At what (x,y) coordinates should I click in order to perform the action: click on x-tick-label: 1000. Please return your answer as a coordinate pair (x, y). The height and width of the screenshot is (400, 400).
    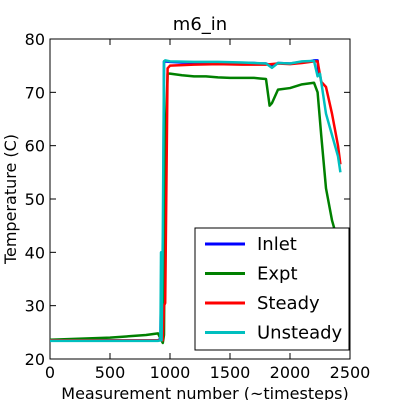
    Looking at the image, I should click on (170, 372).